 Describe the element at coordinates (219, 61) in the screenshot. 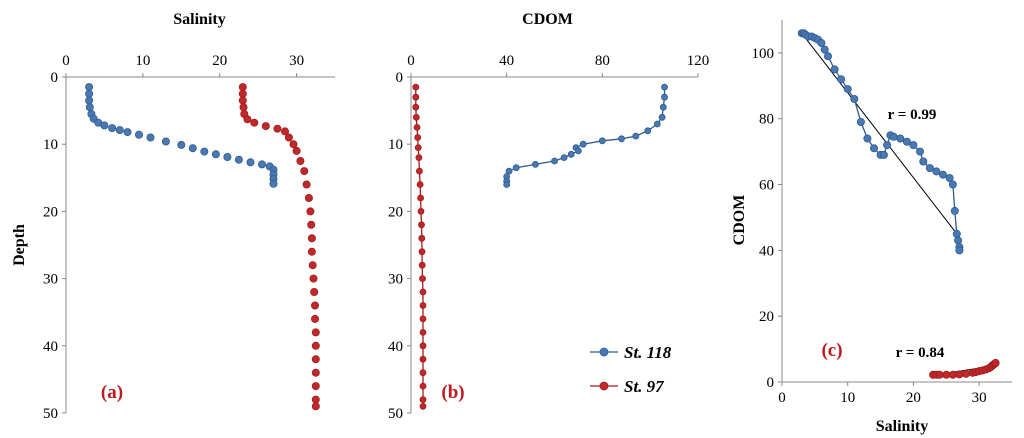

I see `x-tick-label: 20` at that location.